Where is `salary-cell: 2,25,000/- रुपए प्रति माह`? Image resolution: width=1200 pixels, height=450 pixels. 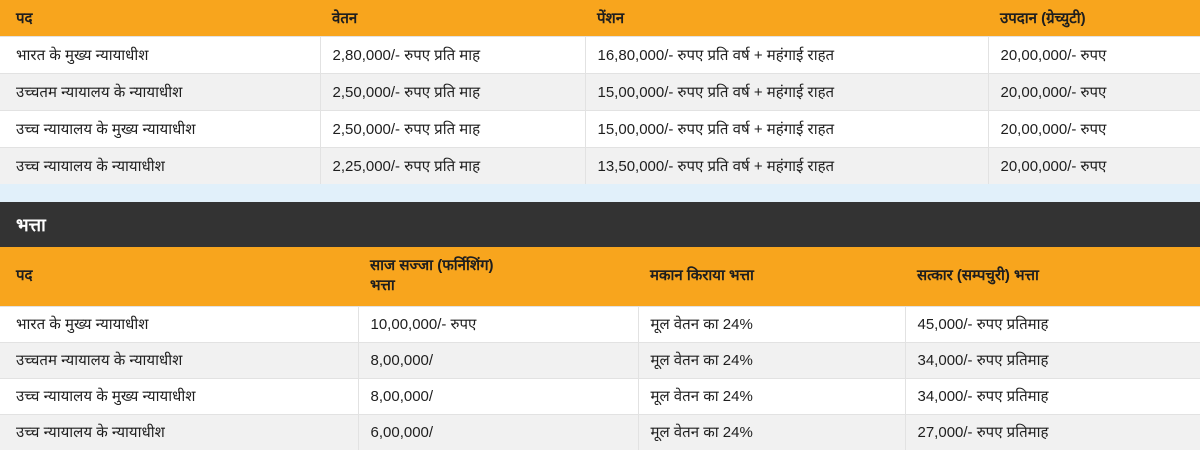 salary-cell: 2,25,000/- रुपए प्रति माह is located at coordinates (452, 165).